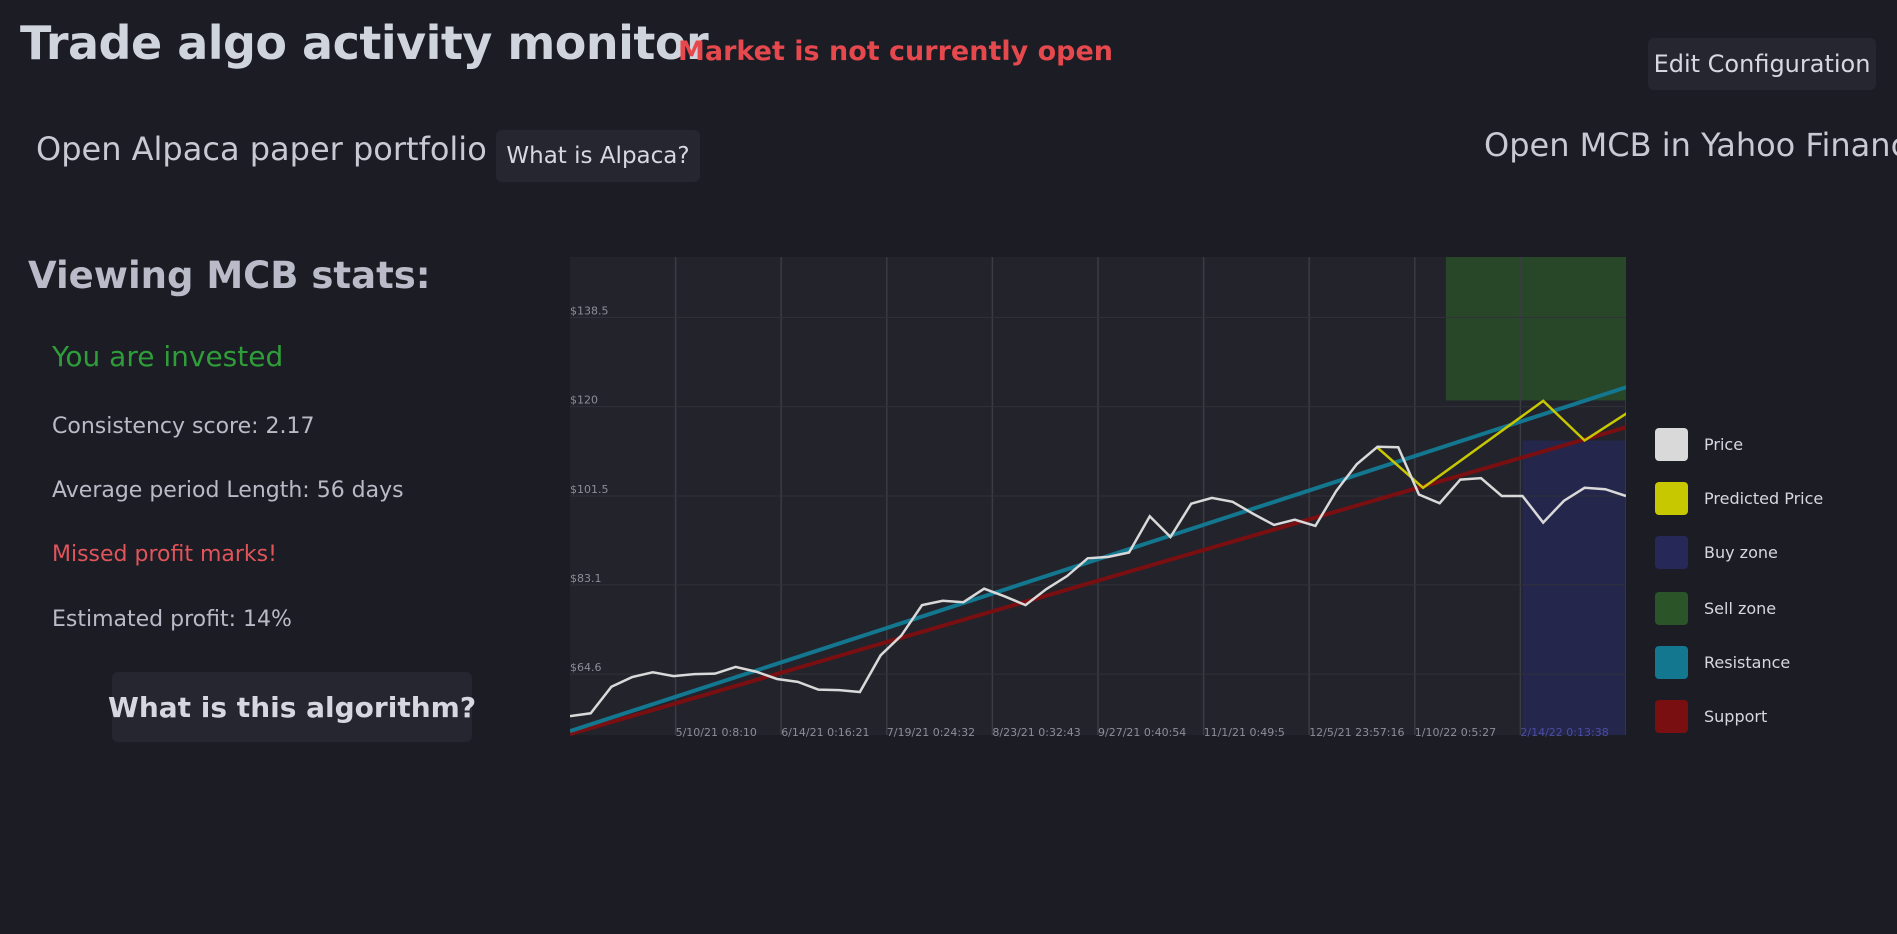 The image size is (1897, 934). Describe the element at coordinates (1740, 608) in the screenshot. I see `legend-label: Sell zone` at that location.